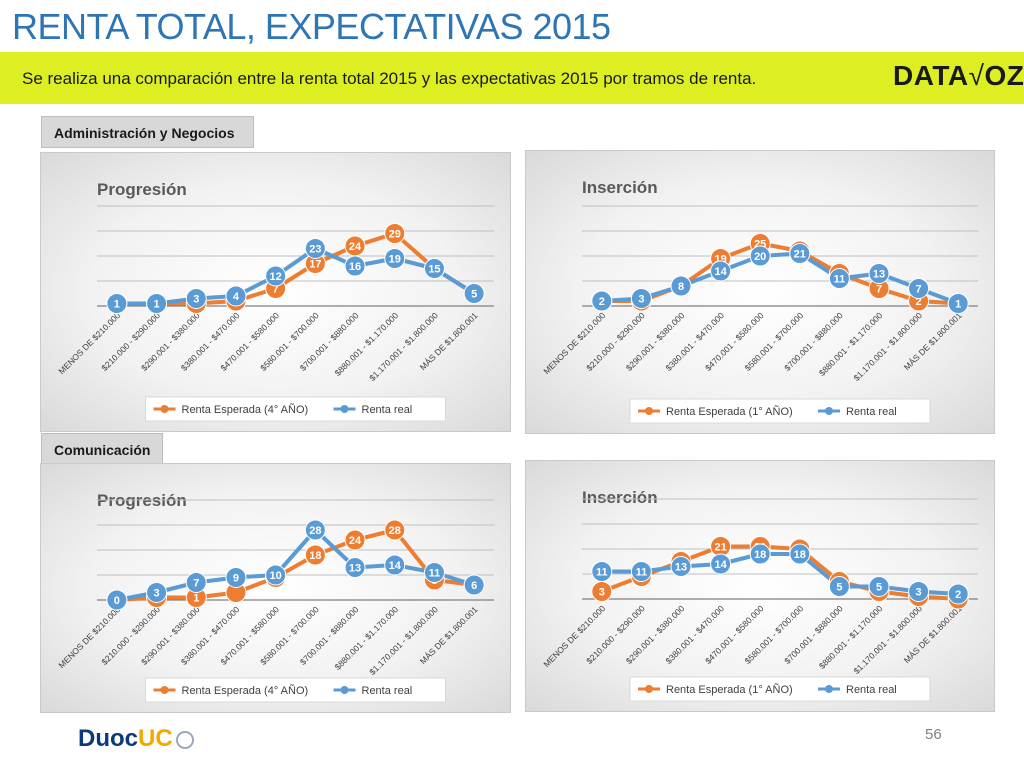 The width and height of the screenshot is (1024, 768). I want to click on data-label: 19, so click(395, 260).